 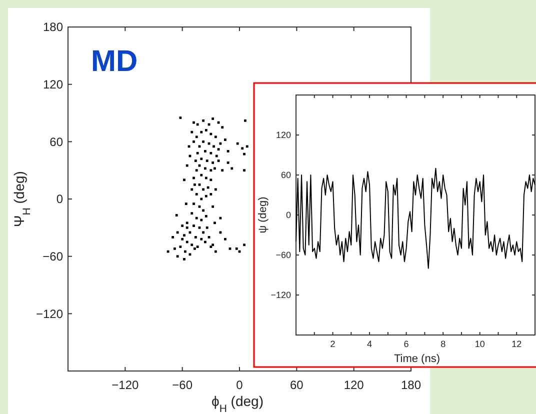 I want to click on x-tick-label: 10, so click(x=479, y=344).